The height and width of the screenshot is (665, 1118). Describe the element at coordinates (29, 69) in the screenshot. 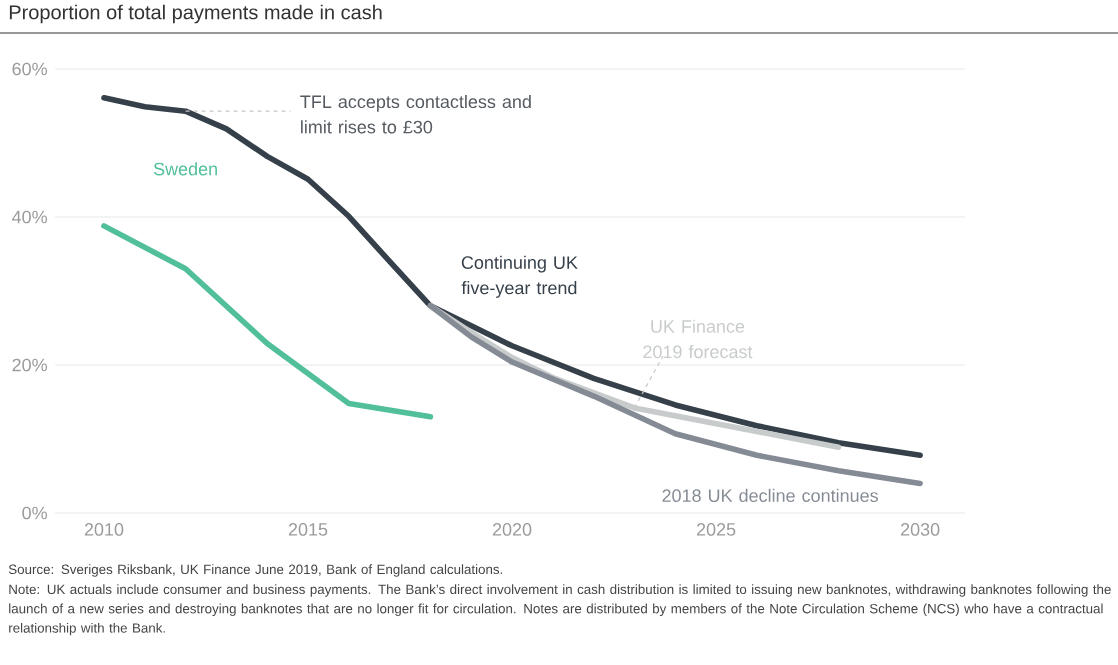

I see `y-tick-label: 60%` at that location.